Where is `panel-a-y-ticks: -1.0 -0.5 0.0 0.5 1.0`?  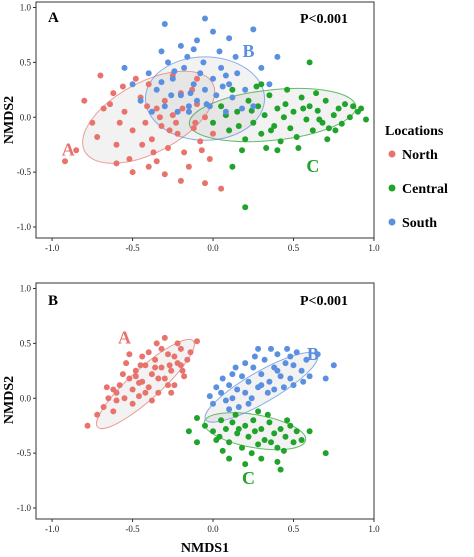 panel-a-y-ticks: -1.0 -0.5 0.0 0.5 1.0 is located at coordinates (26, 117).